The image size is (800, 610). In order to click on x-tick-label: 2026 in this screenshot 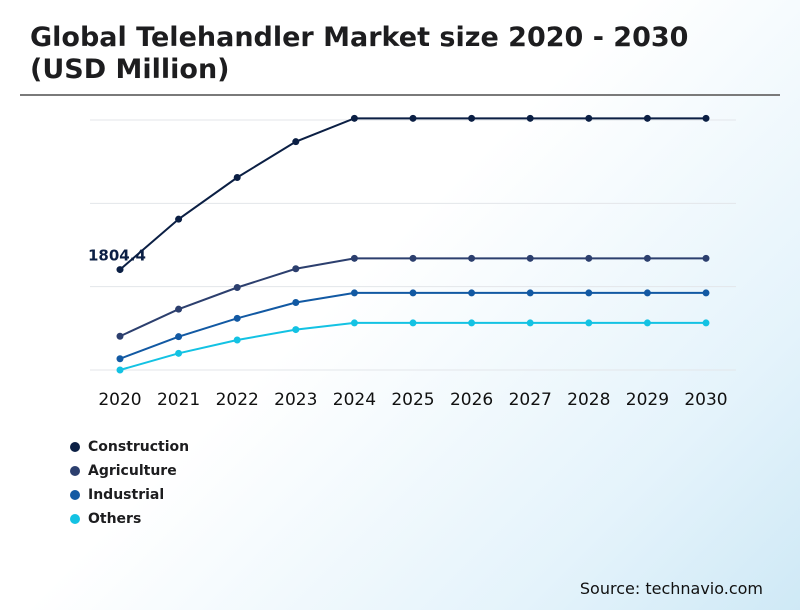, I will do `click(471, 400)`.